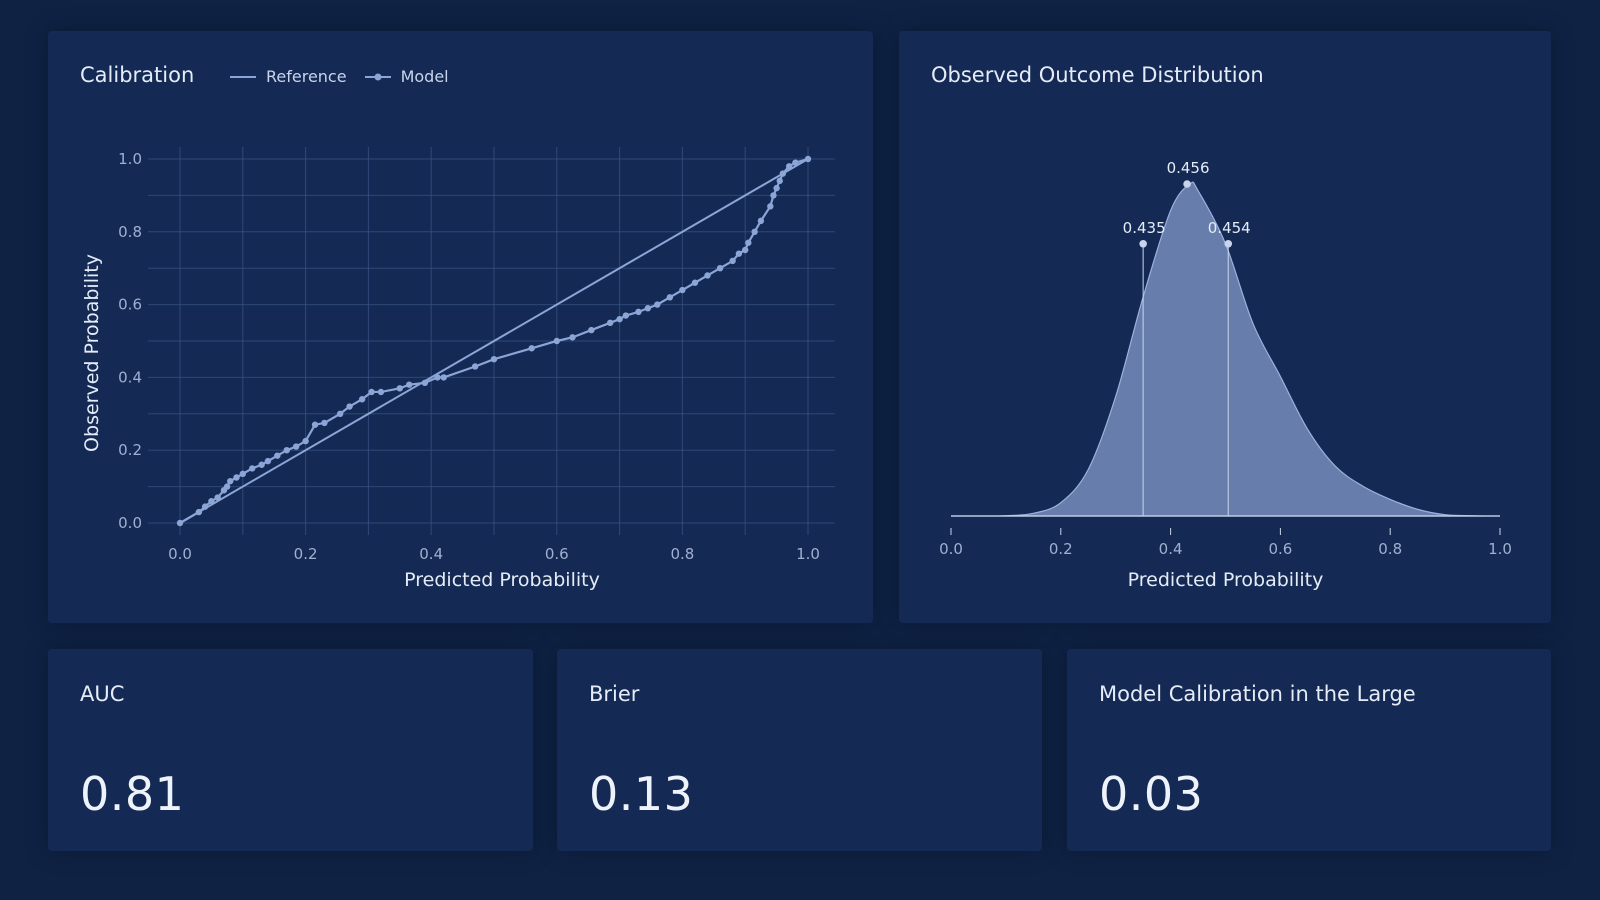 The width and height of the screenshot is (1600, 900). I want to click on distribution-area, so click(1225, 349).